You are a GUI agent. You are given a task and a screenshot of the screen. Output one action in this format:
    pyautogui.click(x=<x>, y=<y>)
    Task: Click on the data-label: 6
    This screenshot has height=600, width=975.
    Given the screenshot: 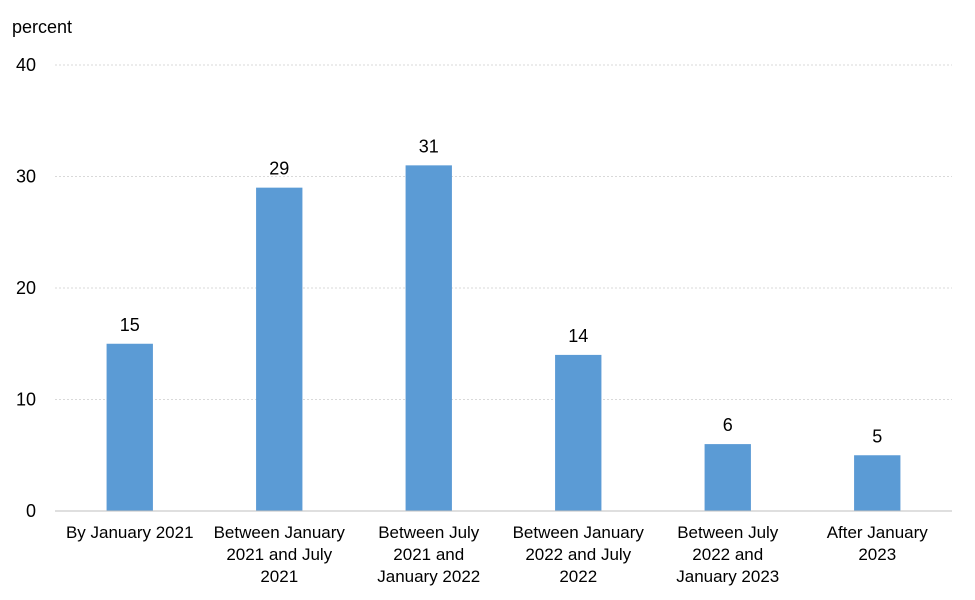 What is the action you would take?
    pyautogui.click(x=728, y=425)
    